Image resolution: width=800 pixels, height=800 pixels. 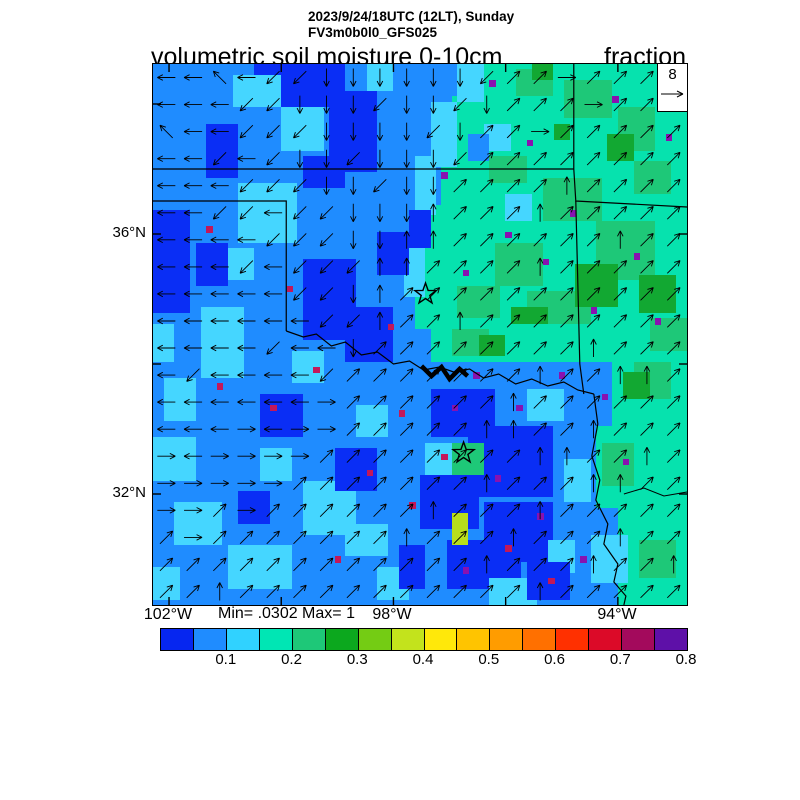 I want to click on colorbar-tick-label: 0.2, so click(x=291, y=659).